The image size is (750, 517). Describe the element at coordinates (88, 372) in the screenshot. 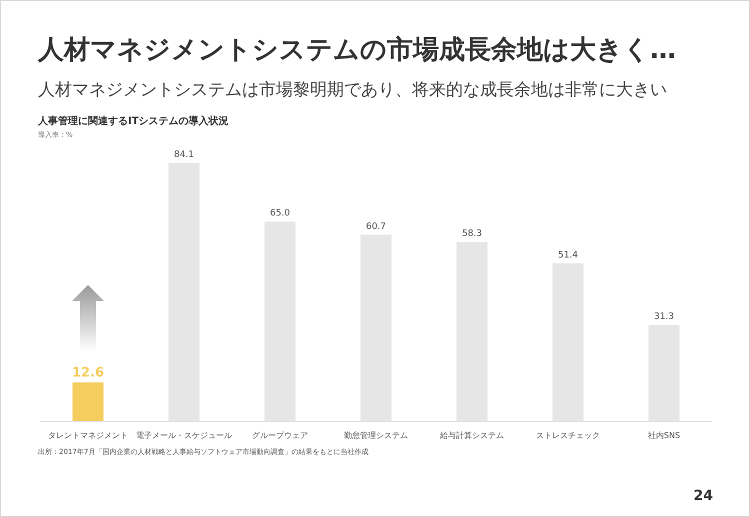

I see `value-label: 12.6` at that location.